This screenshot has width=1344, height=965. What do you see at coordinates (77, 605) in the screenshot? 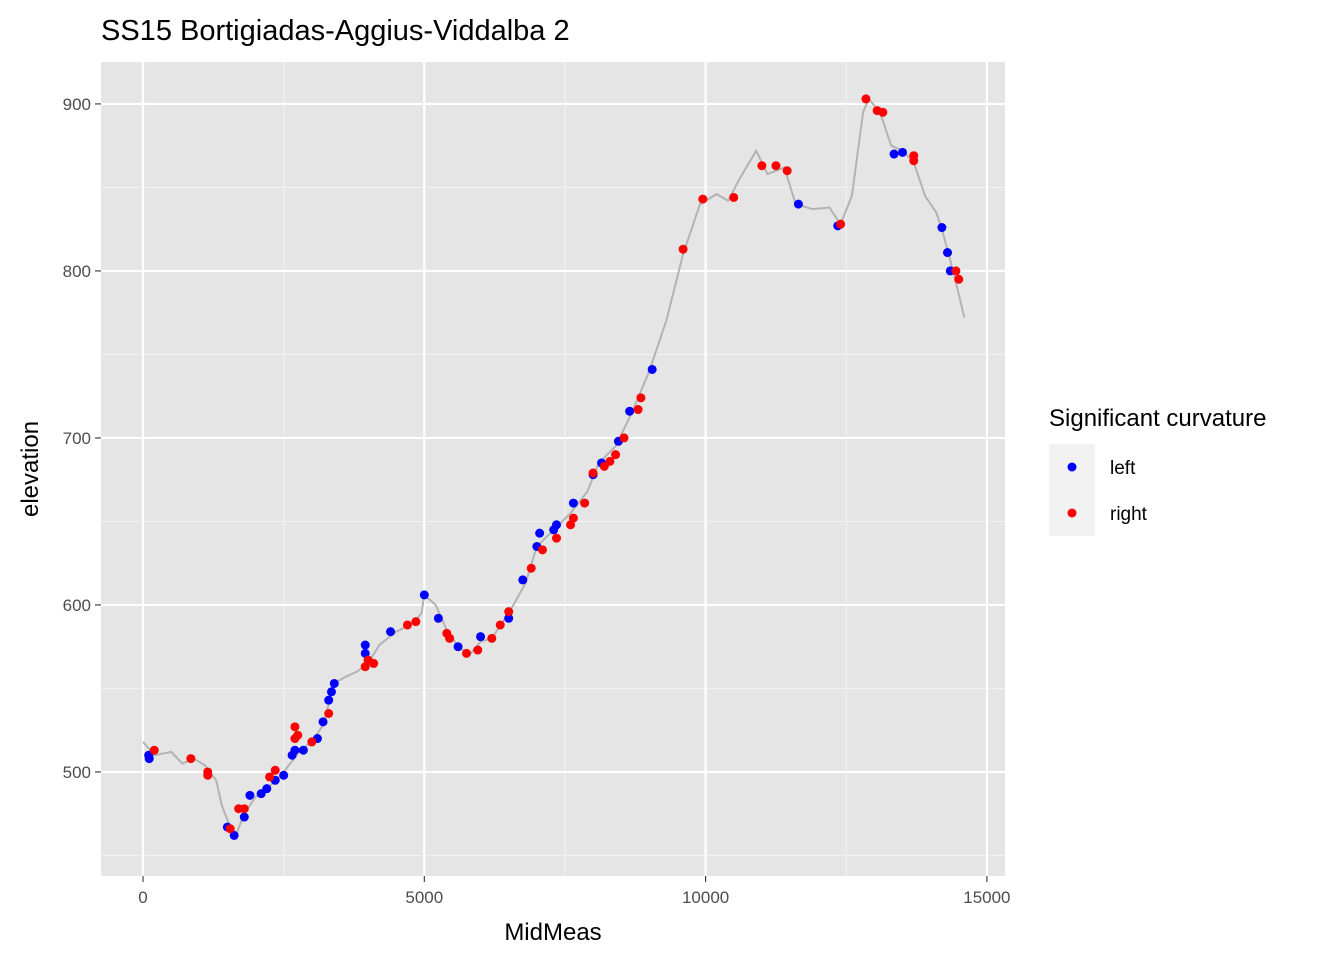
I see `y-tick-label: 600` at bounding box center [77, 605].